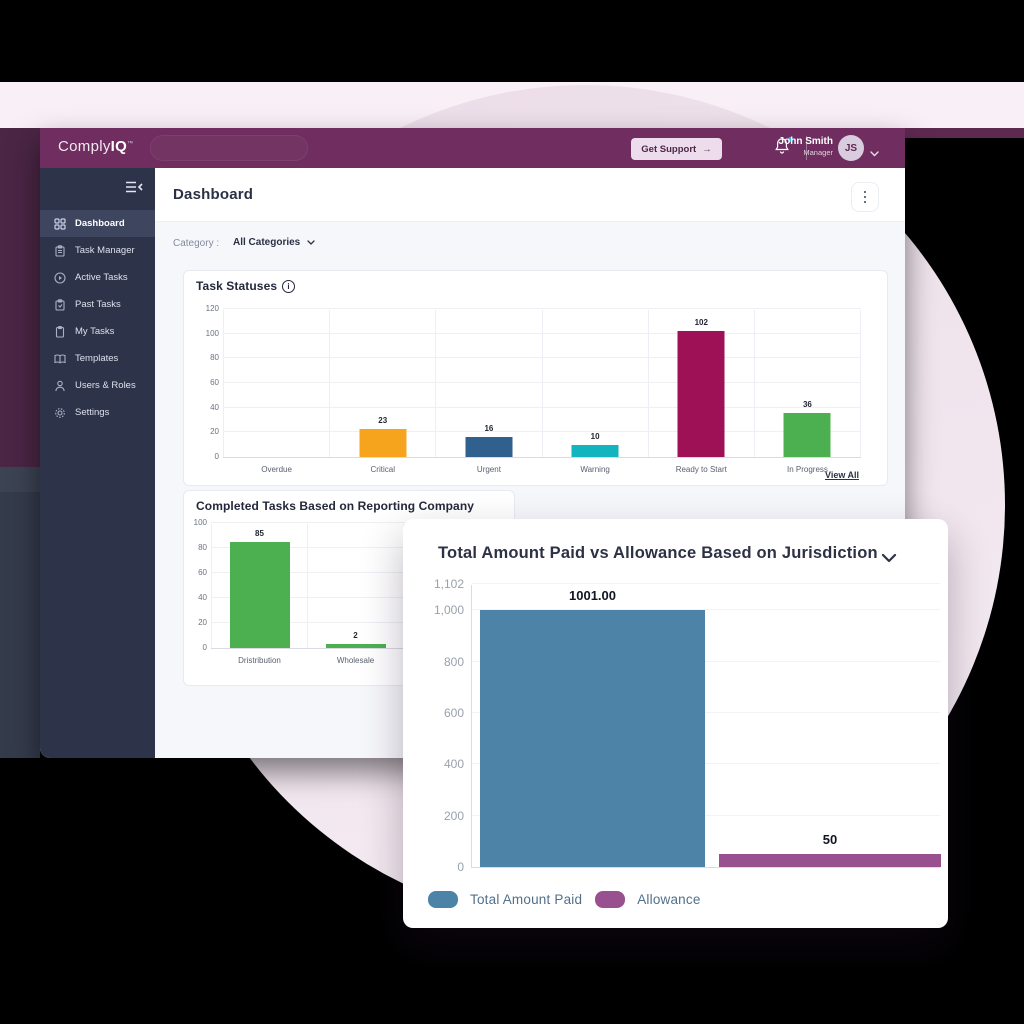 The image size is (1024, 1024). Describe the element at coordinates (202, 622) in the screenshot. I see `y-axis-label: 20` at that location.